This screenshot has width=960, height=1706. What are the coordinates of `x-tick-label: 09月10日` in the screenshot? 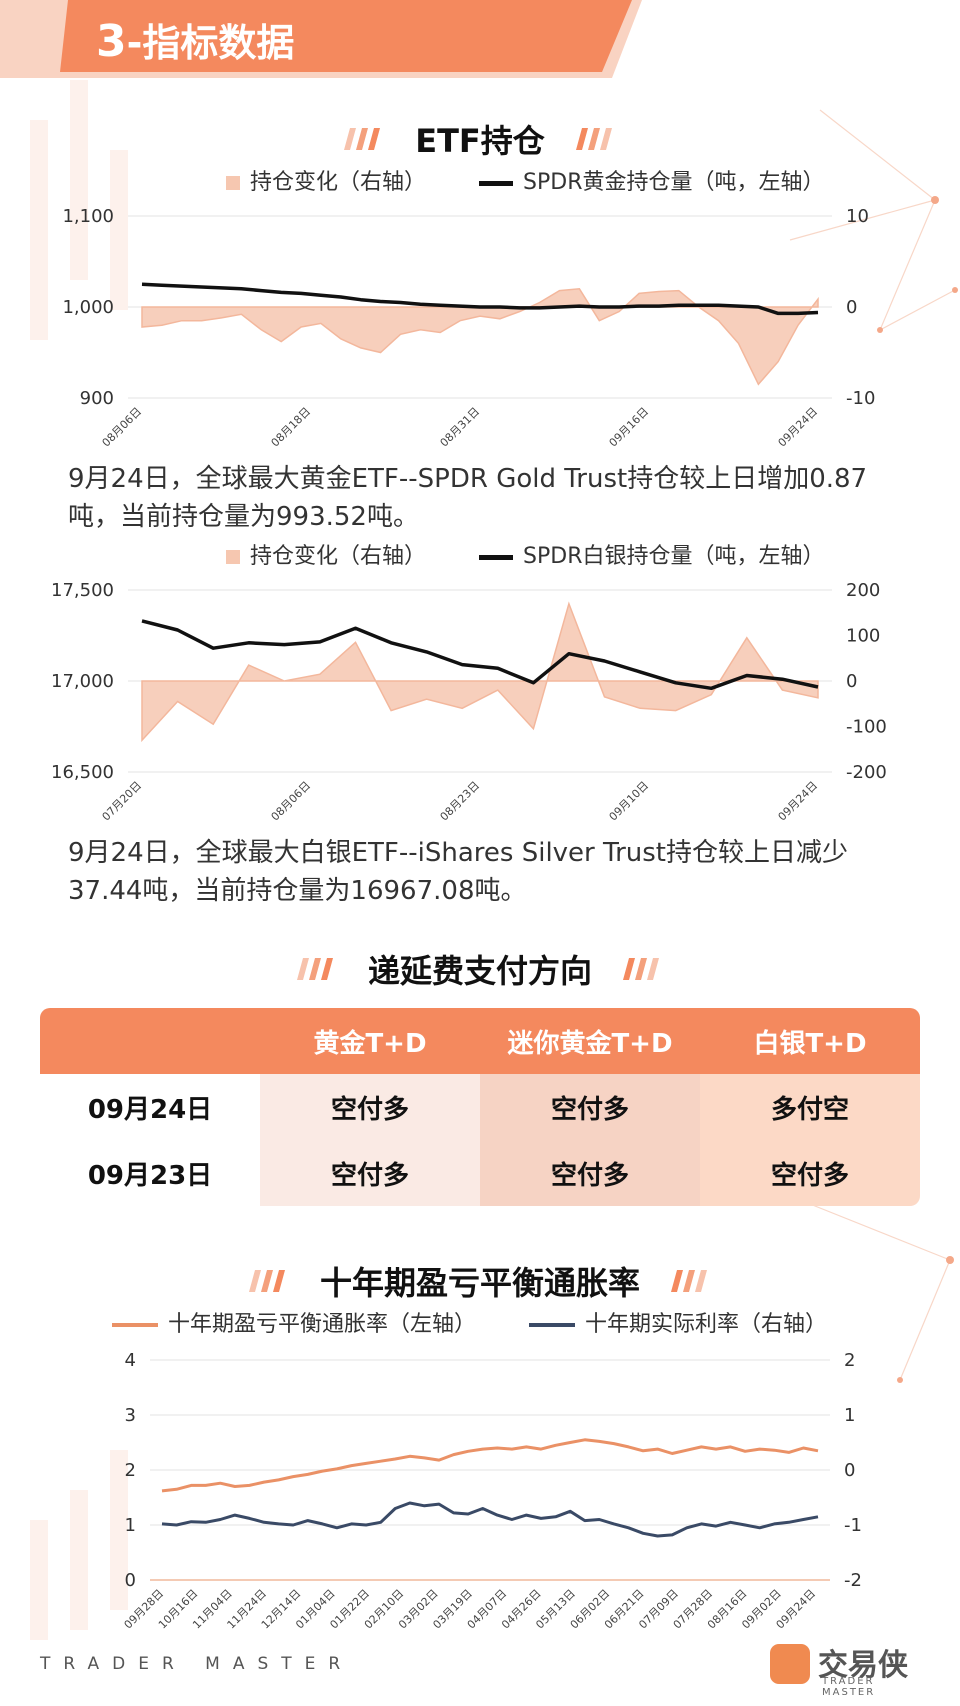 It's located at (629, 801).